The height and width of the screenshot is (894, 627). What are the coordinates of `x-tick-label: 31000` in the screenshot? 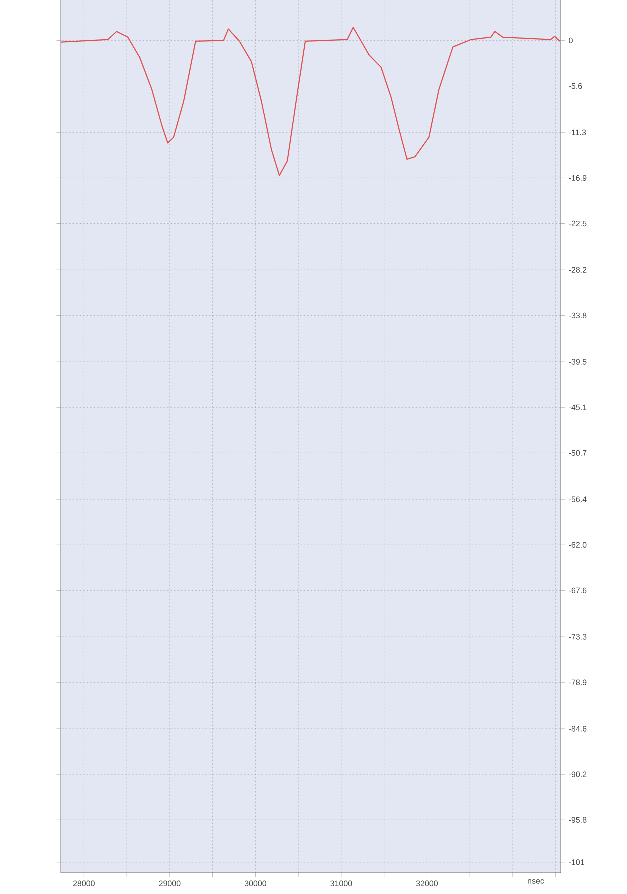 It's located at (341, 883).